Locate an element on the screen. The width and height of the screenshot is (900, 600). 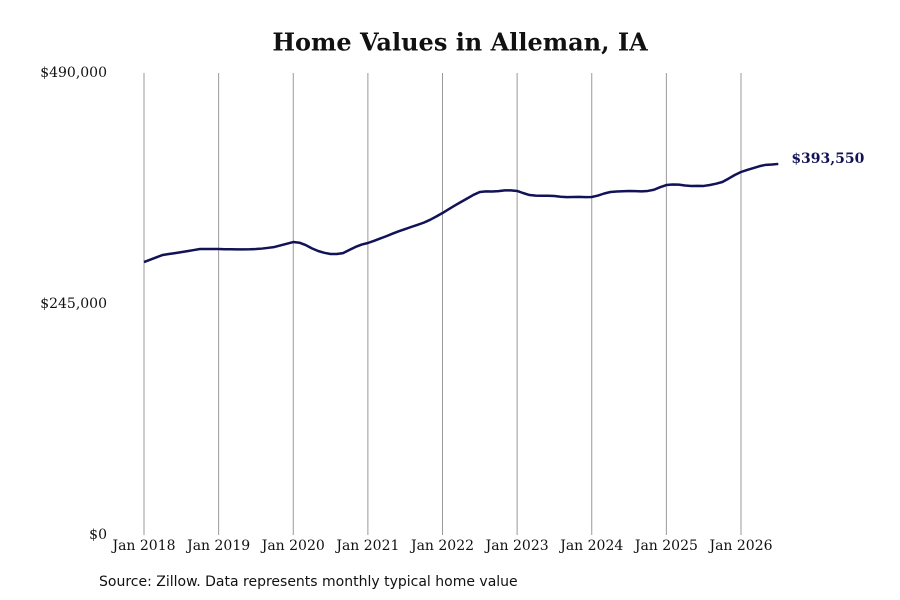
y-tick-label: $490,000 is located at coordinates (73, 73).